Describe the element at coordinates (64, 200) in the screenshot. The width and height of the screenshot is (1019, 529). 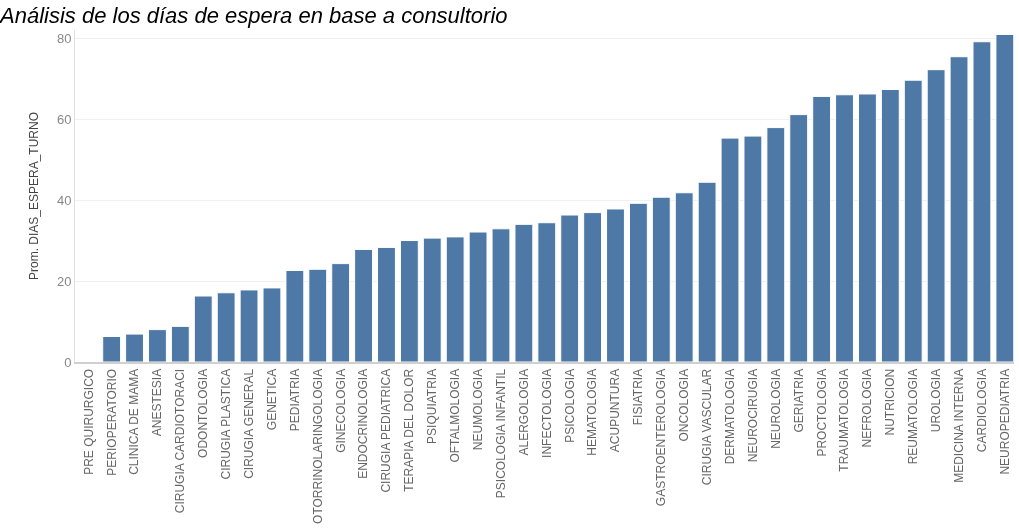
I see `y-tick-label: 40` at that location.